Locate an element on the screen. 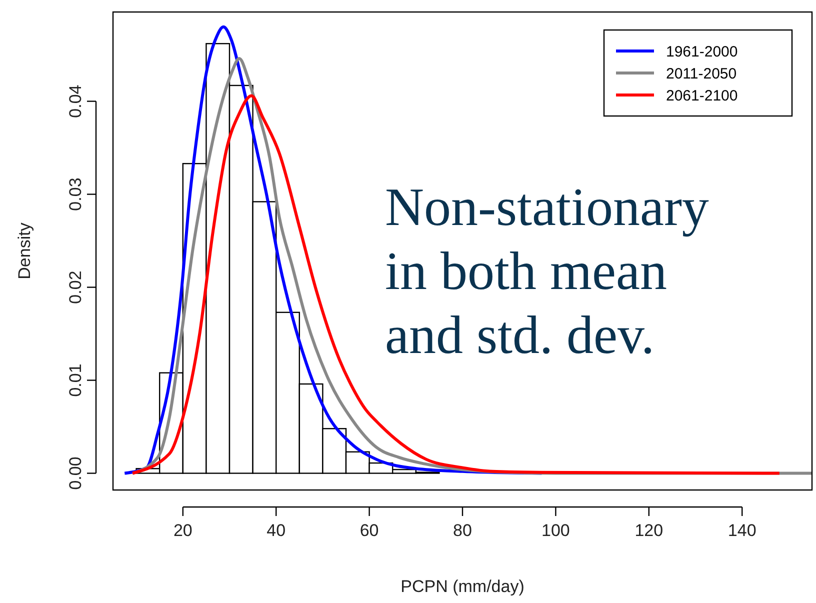 The width and height of the screenshot is (816, 603). x-tick-label: 80 is located at coordinates (462, 530).